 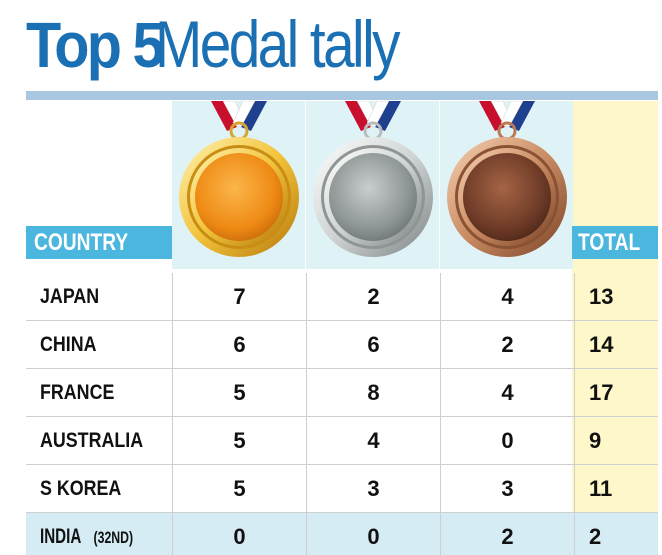 What do you see at coordinates (373, 345) in the screenshot?
I see `silver-count: 6` at bounding box center [373, 345].